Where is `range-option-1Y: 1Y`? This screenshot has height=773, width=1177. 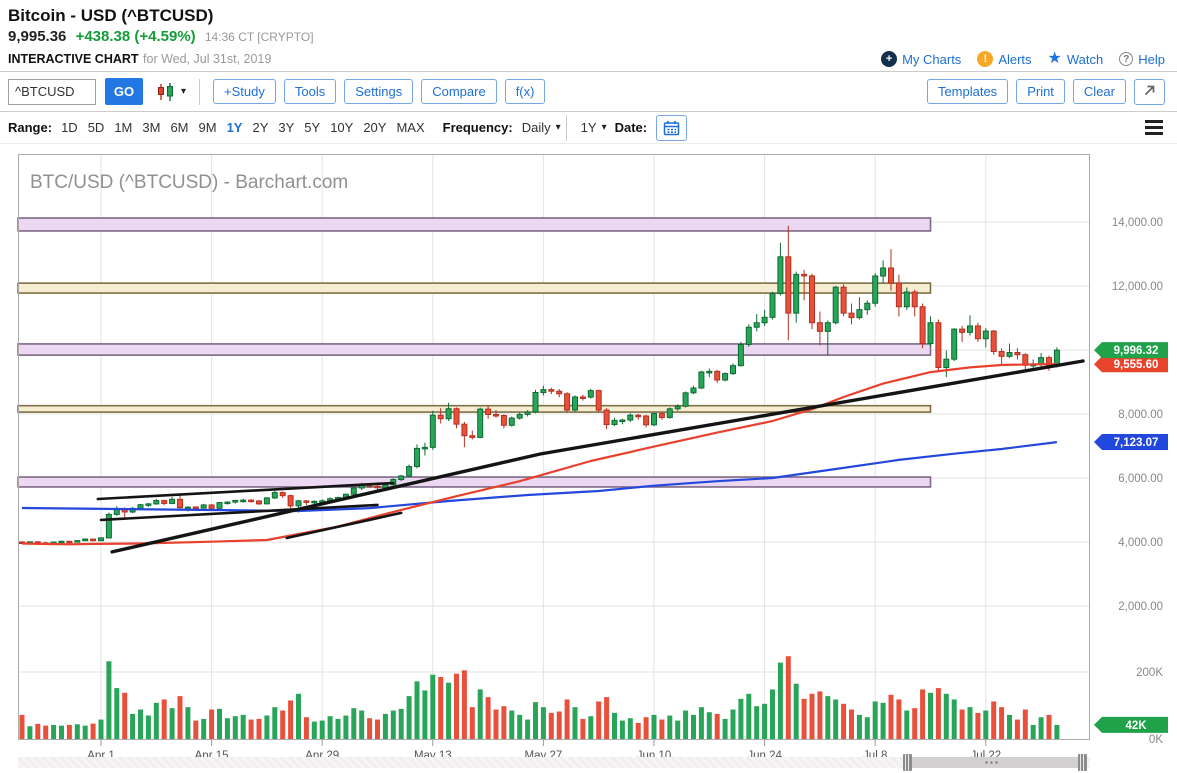 range-option-1Y: 1Y is located at coordinates (234, 127).